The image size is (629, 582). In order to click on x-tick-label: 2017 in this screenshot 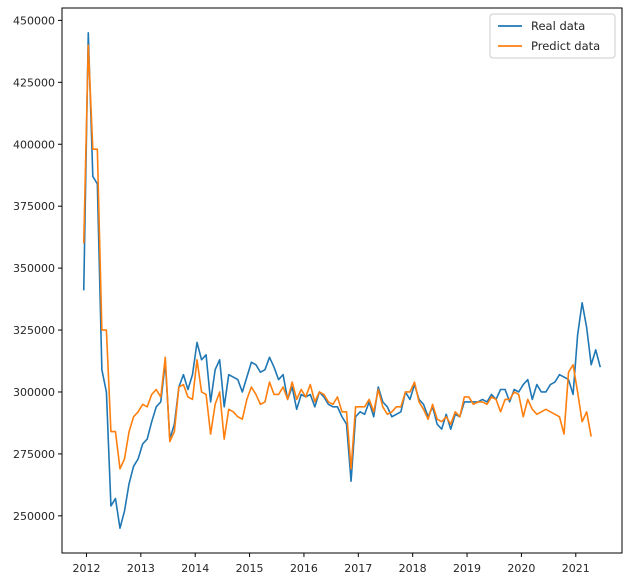, I will do `click(358, 568)`.